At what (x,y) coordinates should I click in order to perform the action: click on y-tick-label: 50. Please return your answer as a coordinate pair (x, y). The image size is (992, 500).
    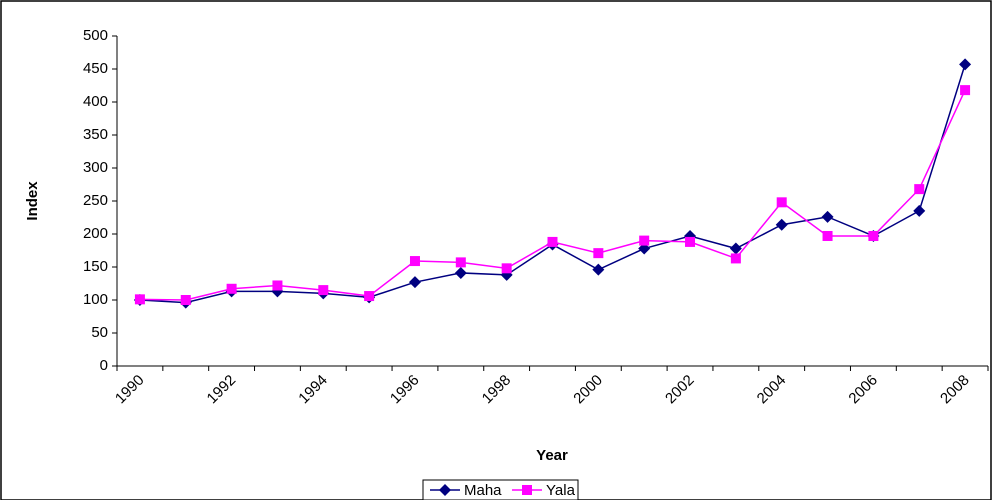
    Looking at the image, I should click on (99, 332).